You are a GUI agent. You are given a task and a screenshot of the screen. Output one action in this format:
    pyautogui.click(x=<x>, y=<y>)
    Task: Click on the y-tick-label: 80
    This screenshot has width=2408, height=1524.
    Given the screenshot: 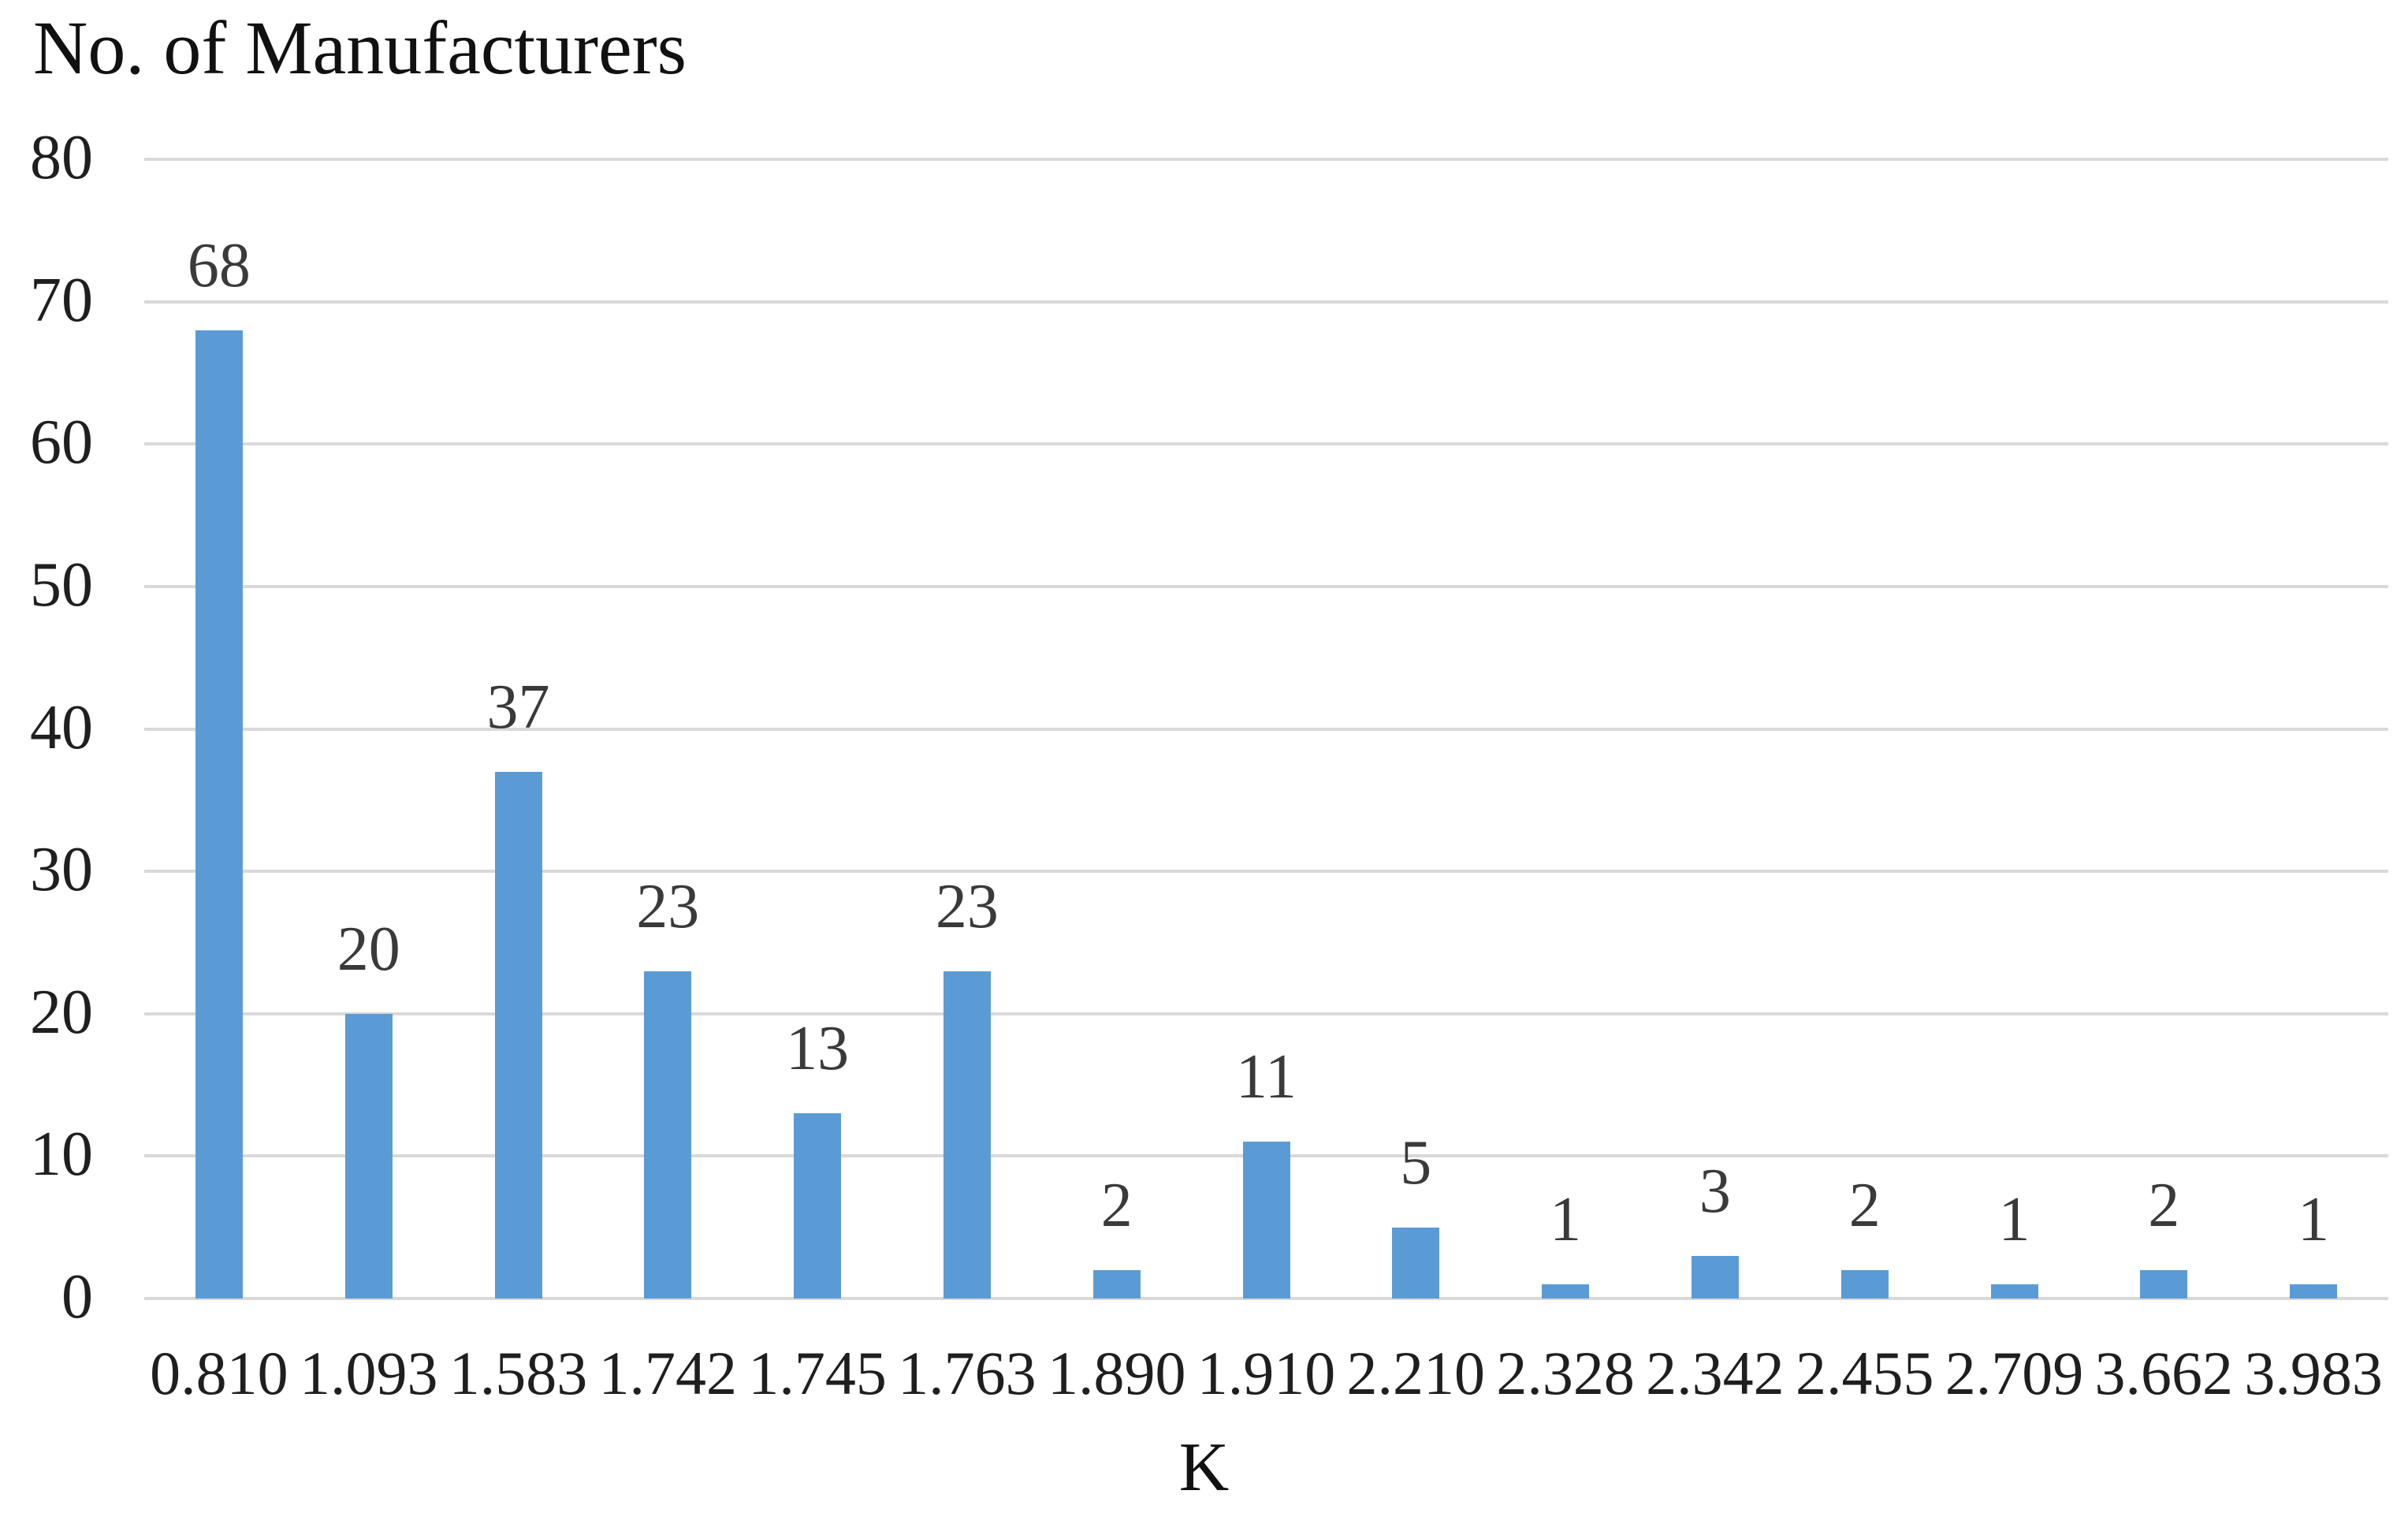 What is the action you would take?
    pyautogui.click(x=61, y=157)
    